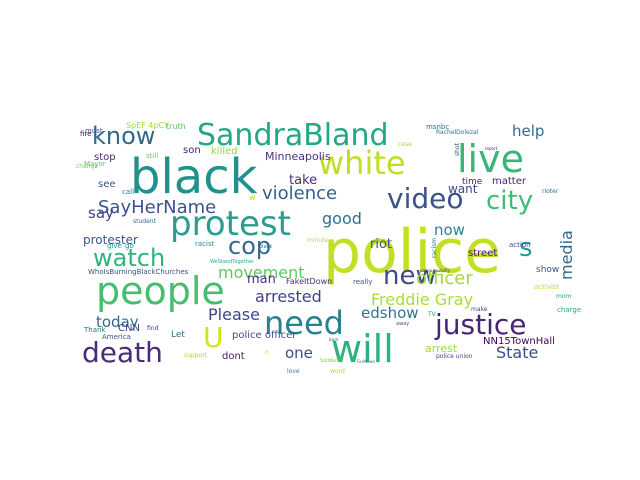 Image resolution: width=640 pixels, height=480 pixels. I want to click on cloud-word-stop: stop, so click(105, 157).